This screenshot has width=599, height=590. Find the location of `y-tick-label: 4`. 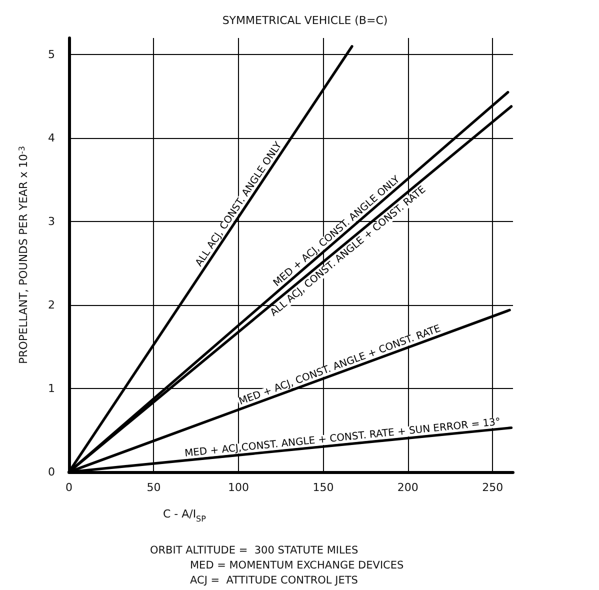

y-tick-label: 4 is located at coordinates (51, 138).